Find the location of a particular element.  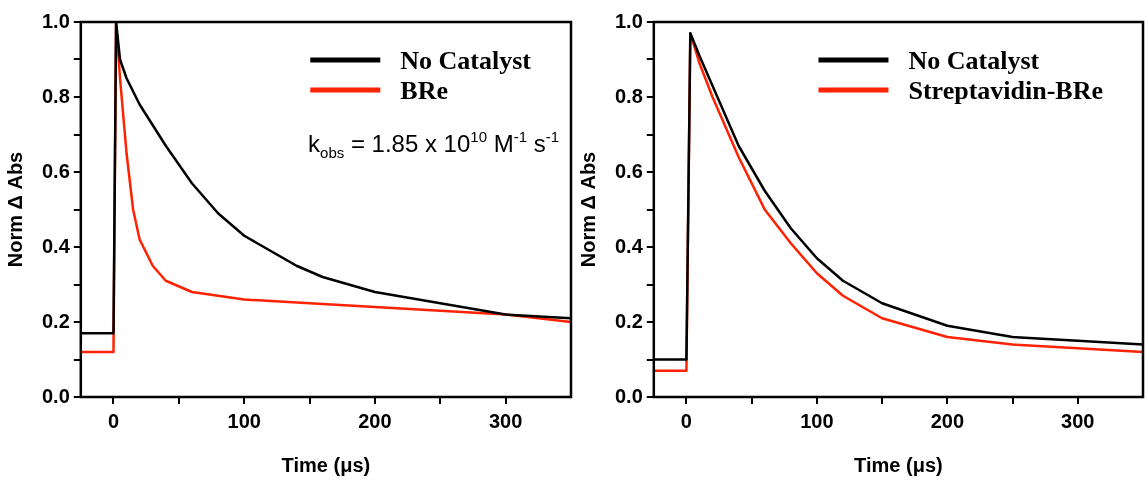

legend-label: Streptavidin-BRe is located at coordinates (1005, 90).